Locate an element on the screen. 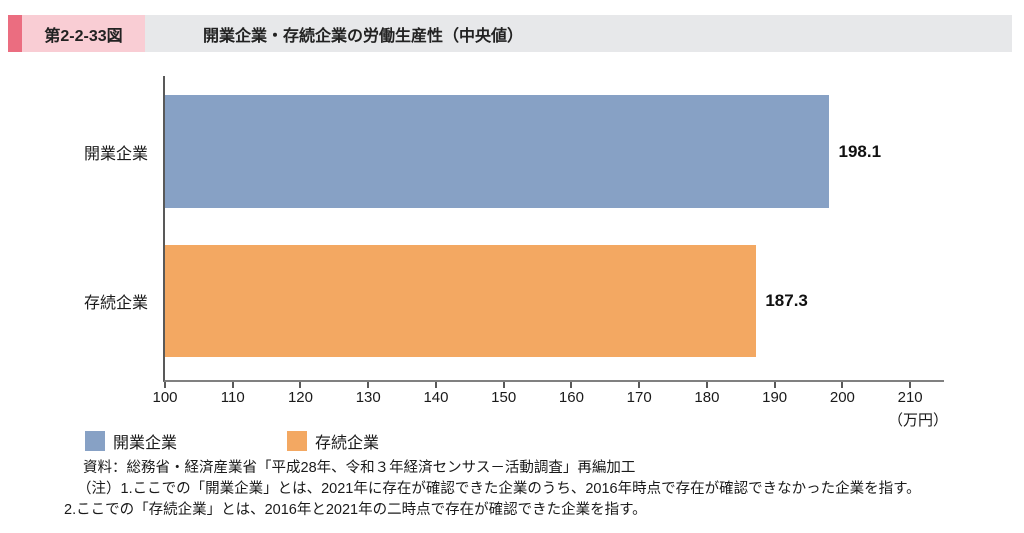 The width and height of the screenshot is (1024, 533). value-label: 187.3 is located at coordinates (786, 300).